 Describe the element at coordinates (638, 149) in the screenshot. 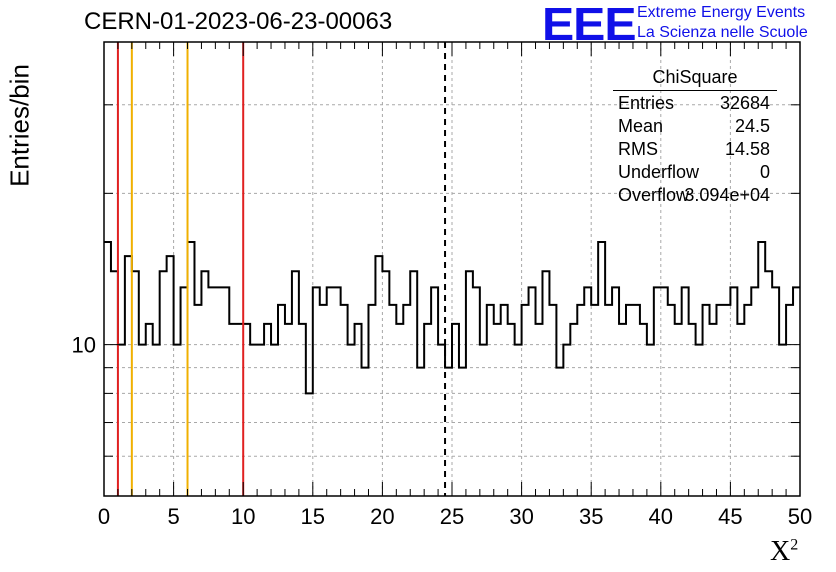

I see `stat-key: RMS` at that location.